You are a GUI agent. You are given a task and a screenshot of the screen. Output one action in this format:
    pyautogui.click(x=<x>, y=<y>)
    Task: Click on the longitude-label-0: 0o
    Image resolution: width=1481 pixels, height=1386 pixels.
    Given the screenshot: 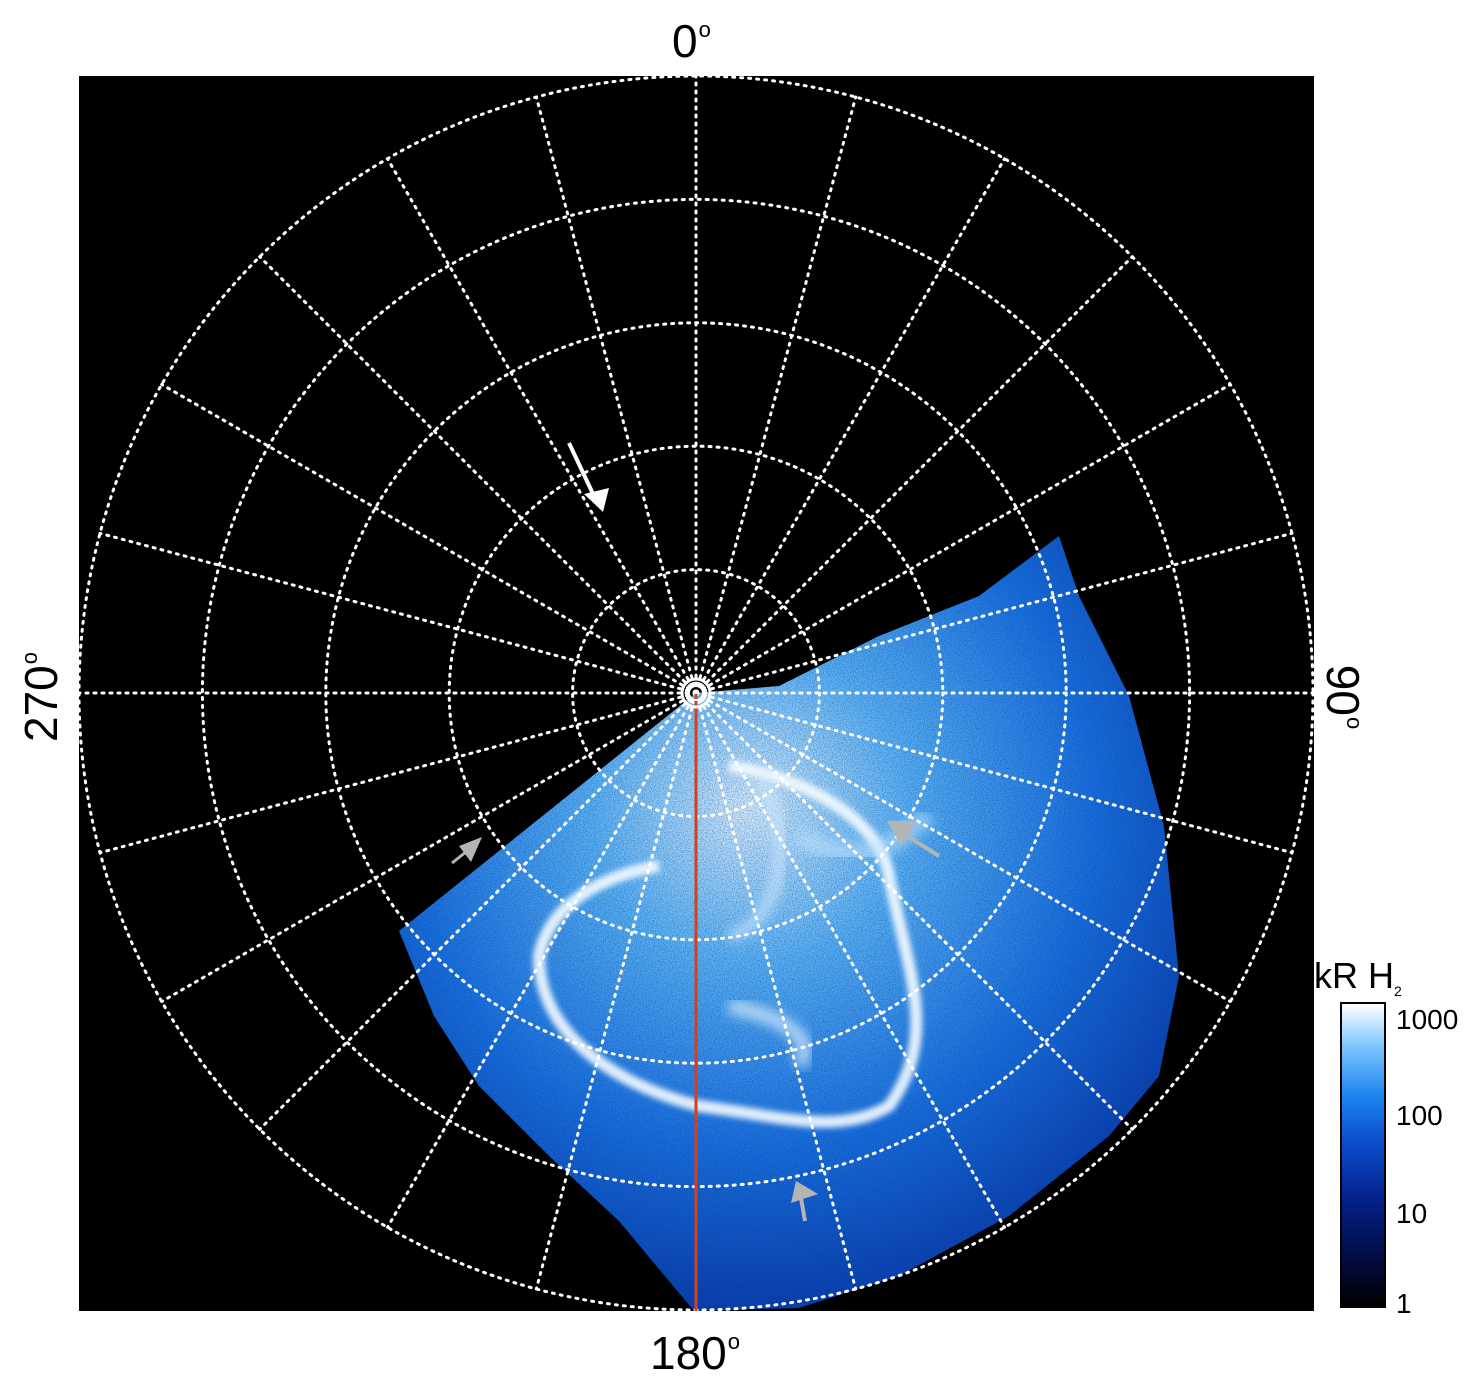 What is the action you would take?
    pyautogui.click(x=691, y=41)
    